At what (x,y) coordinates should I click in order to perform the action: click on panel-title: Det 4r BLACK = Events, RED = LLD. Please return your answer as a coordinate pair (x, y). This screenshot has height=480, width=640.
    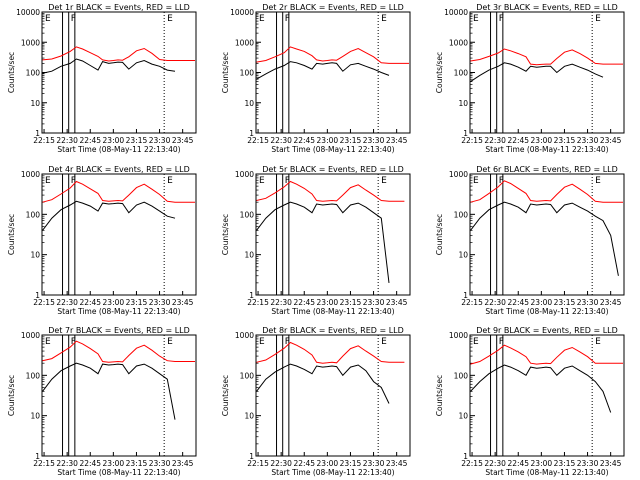
    Looking at the image, I should click on (119, 169).